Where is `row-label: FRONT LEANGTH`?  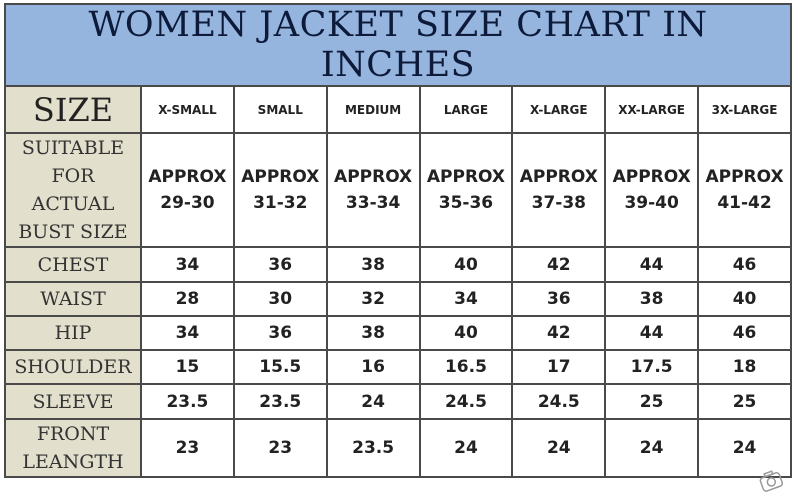
row-label: FRONT LEANGTH is located at coordinates (73, 448).